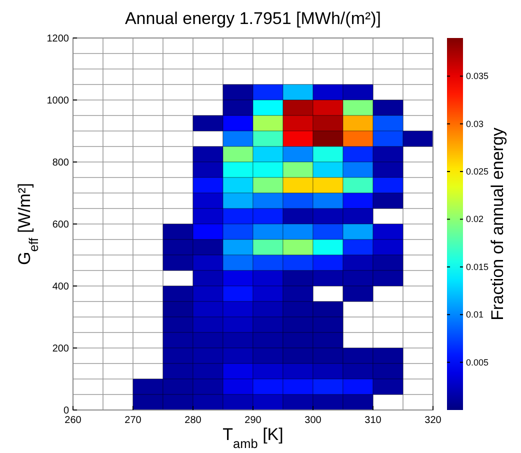 The height and width of the screenshot is (453, 521). Describe the element at coordinates (477, 267) in the screenshot. I see `color-bar-label: 0.015` at that location.